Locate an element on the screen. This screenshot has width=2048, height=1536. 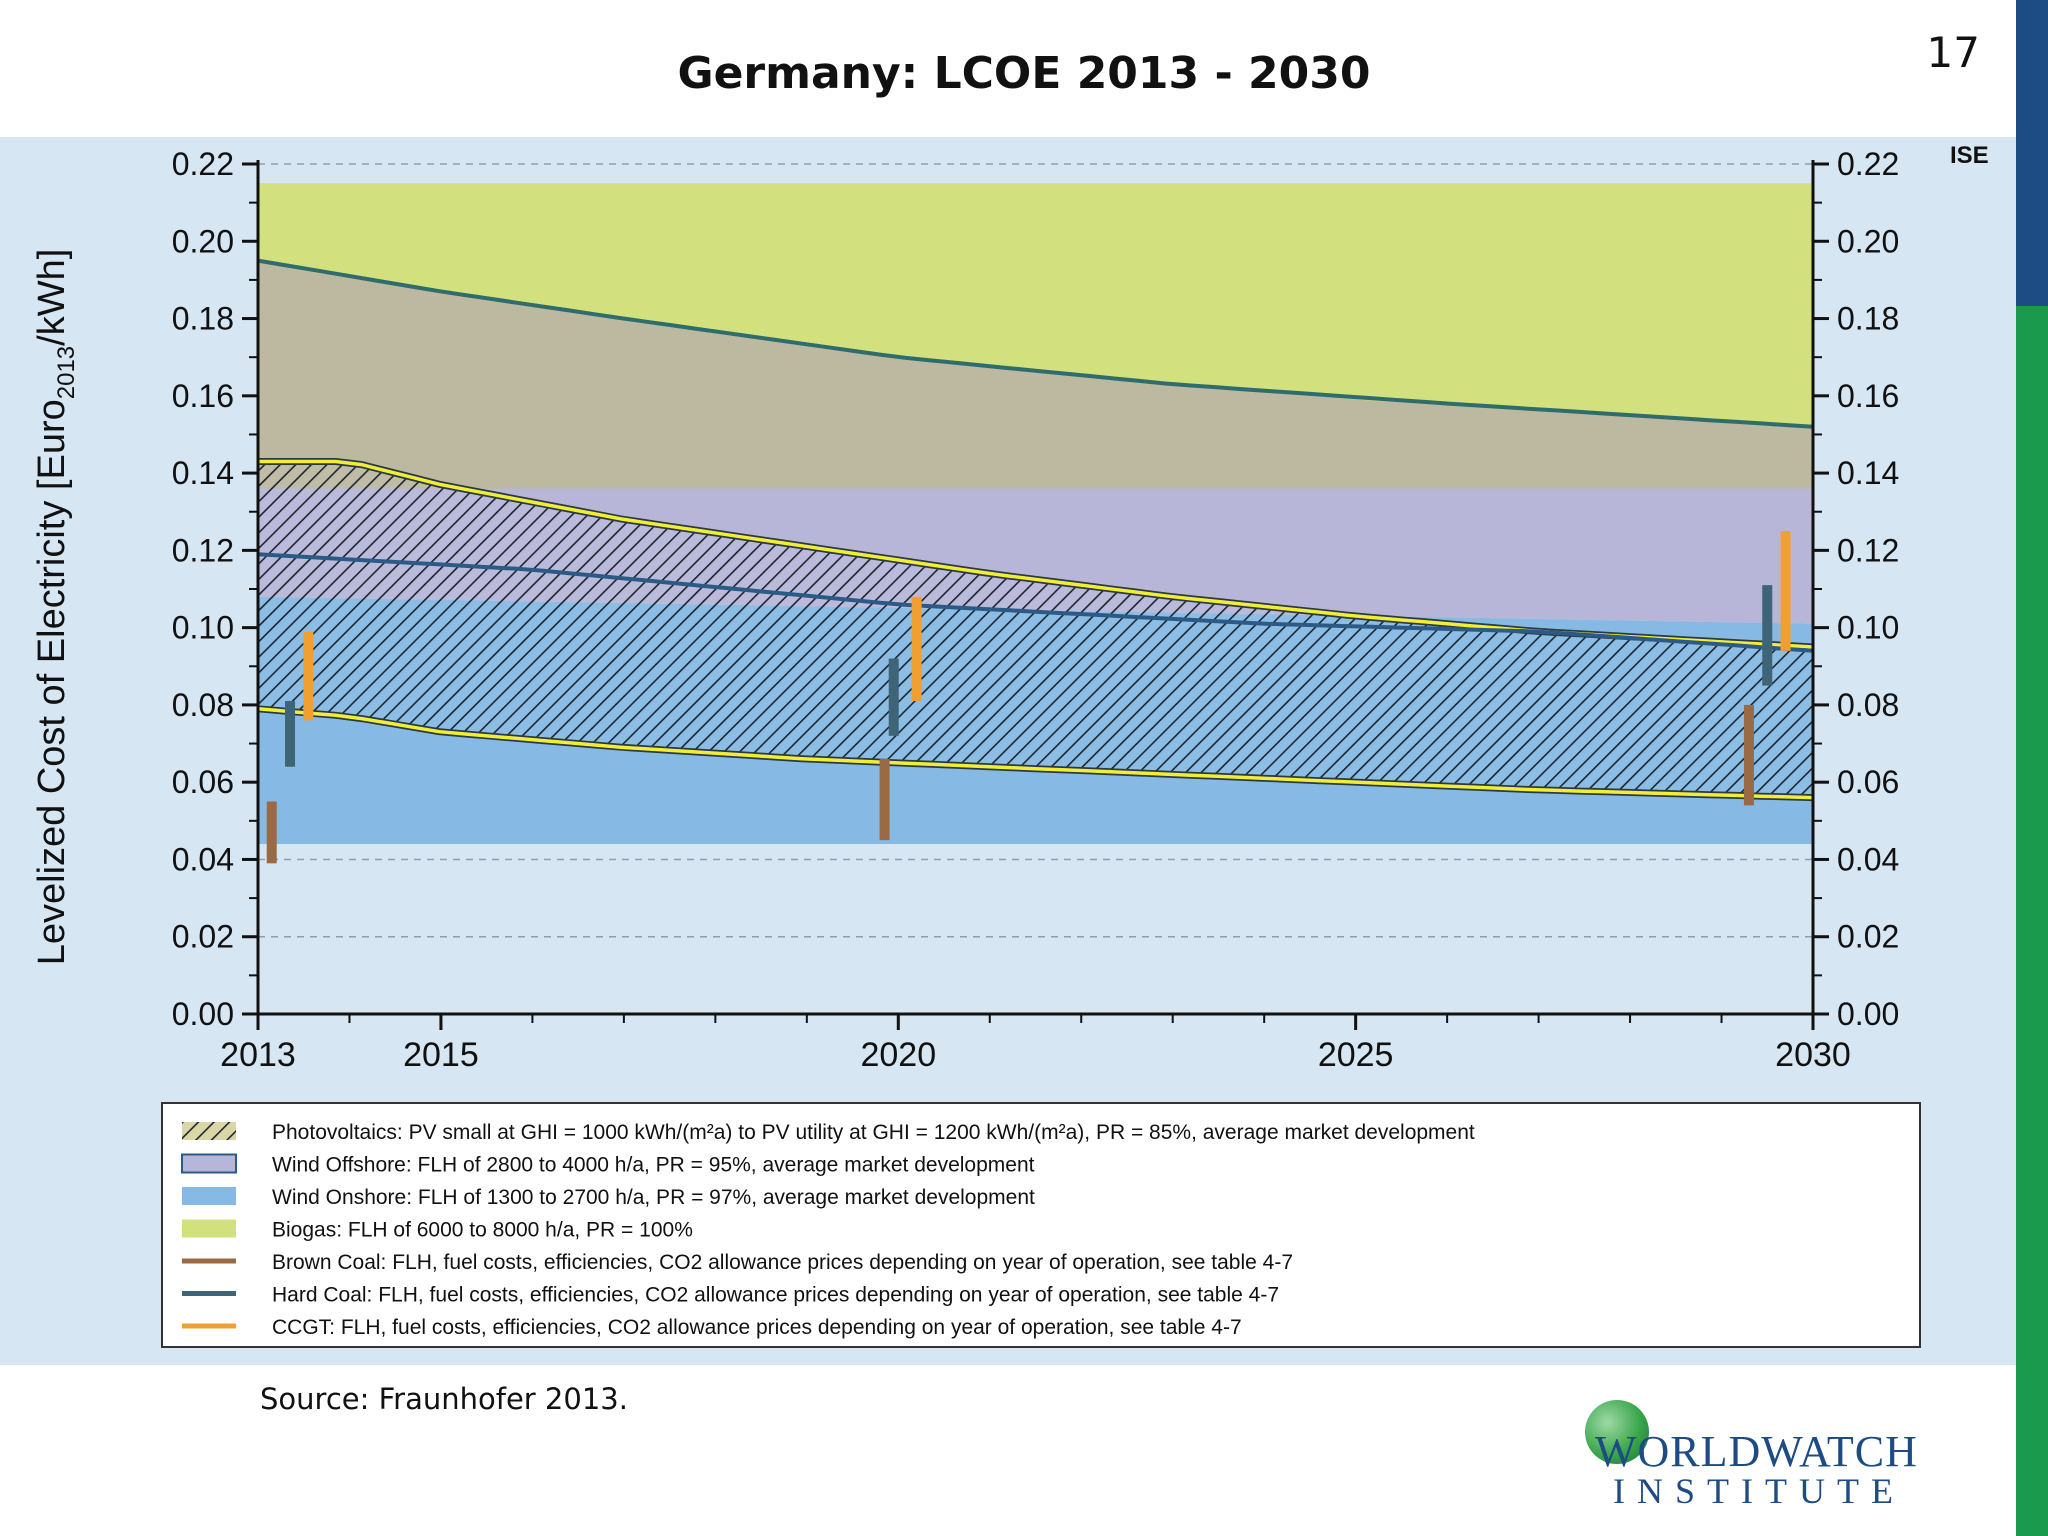
accent-stripe-green is located at coordinates (2032, 921).